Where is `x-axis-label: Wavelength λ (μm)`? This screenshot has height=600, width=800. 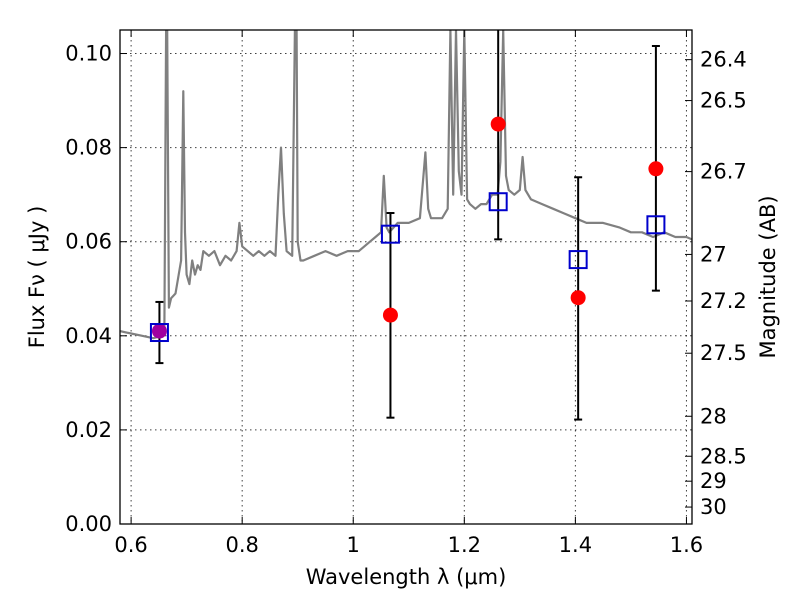
x-axis-label: Wavelength λ (μm) is located at coordinates (406, 577).